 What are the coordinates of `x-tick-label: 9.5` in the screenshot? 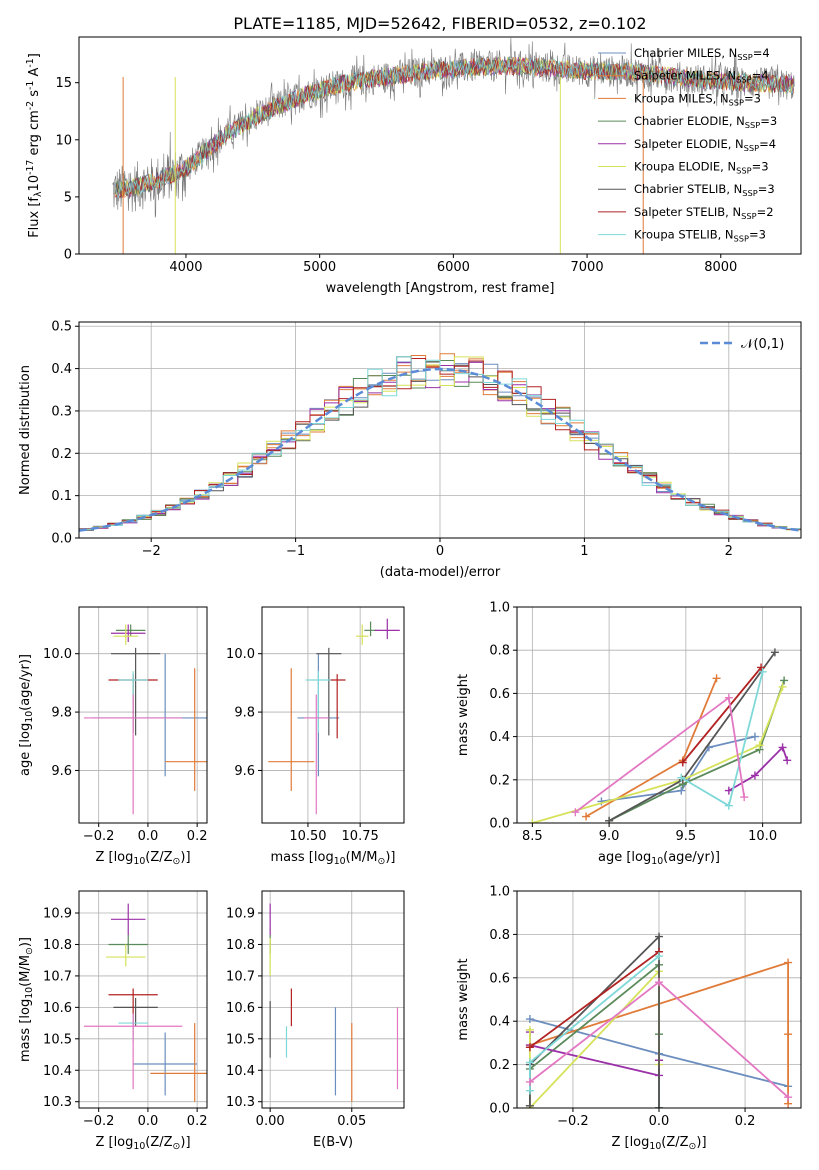 It's located at (686, 836).